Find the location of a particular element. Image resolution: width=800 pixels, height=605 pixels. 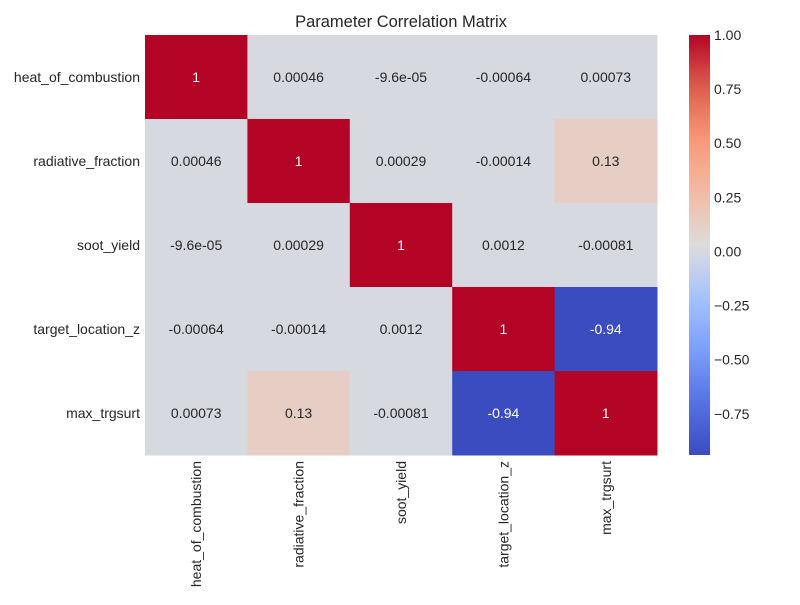

colorbar-tick-label: 0.75 is located at coordinates (727, 89).